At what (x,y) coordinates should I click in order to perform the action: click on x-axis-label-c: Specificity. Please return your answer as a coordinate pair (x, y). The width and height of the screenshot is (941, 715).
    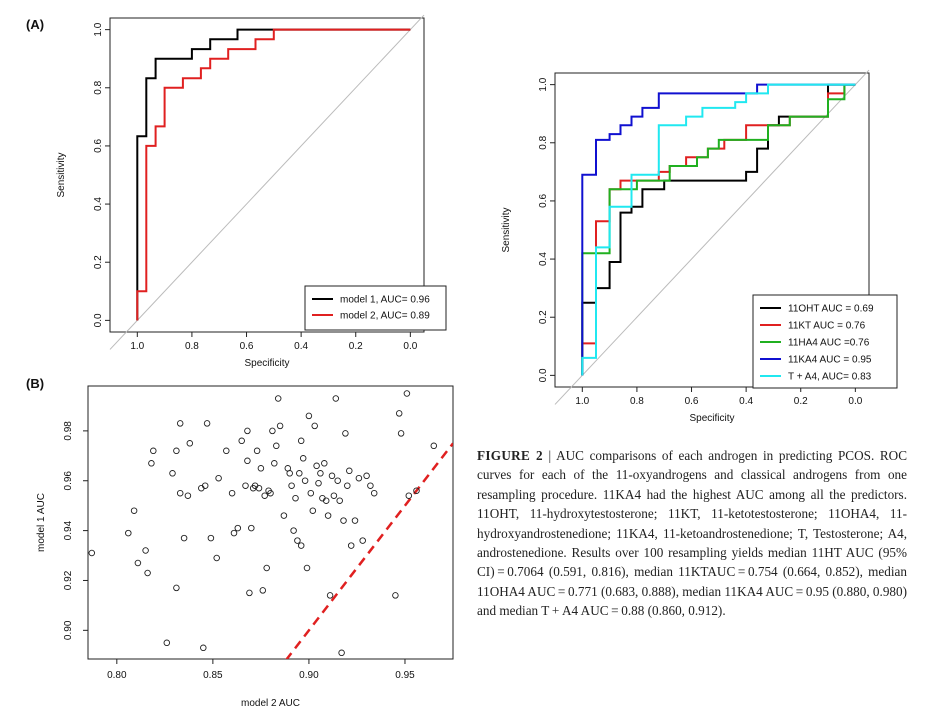
    Looking at the image, I should click on (711, 418).